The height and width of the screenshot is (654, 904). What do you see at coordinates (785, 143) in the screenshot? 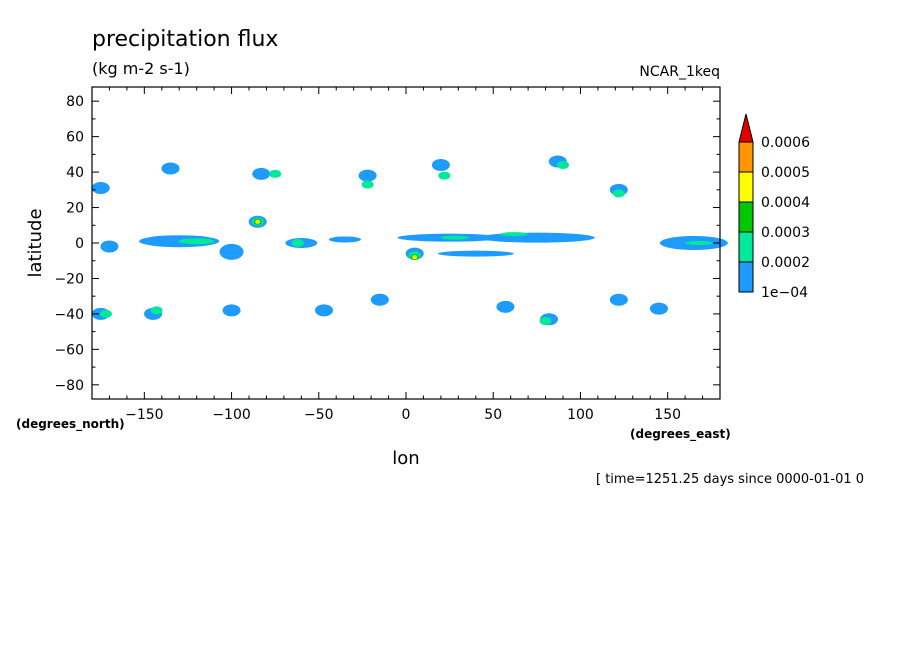
I see `colorbar-label: 0.0006` at bounding box center [785, 143].